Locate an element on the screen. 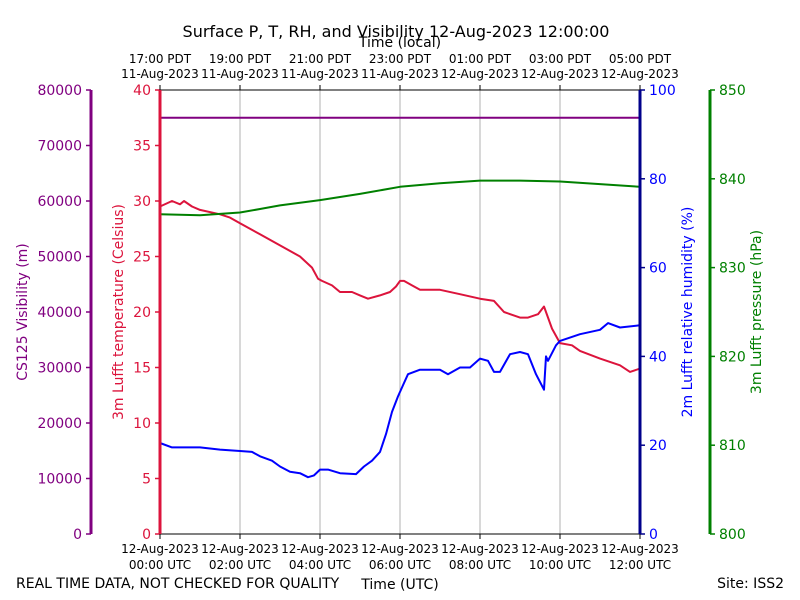  visibility-tick-label-4: 40000 is located at coordinates (59, 313).